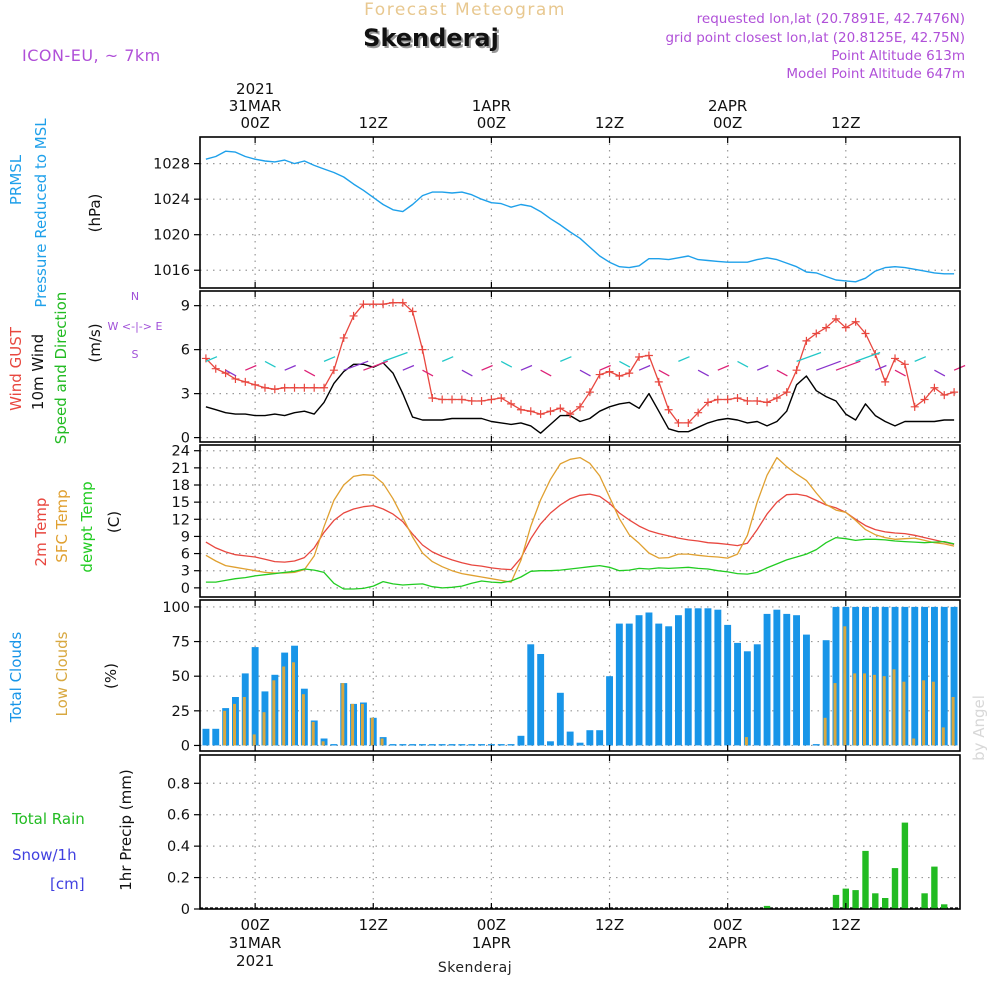 This screenshot has width=1000, height=1000. What do you see at coordinates (609, 123) in the screenshot?
I see `top-time-label: 12Z` at bounding box center [609, 123].